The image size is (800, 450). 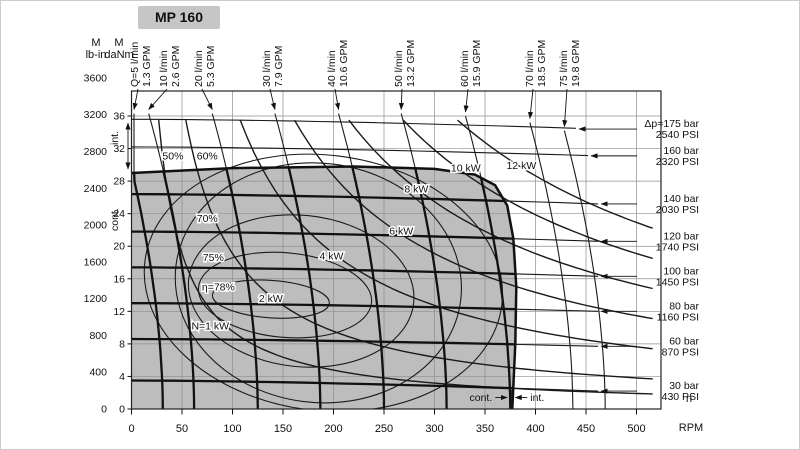 I want to click on flow-label-gpm: 19.8 GPM, so click(x=576, y=63).